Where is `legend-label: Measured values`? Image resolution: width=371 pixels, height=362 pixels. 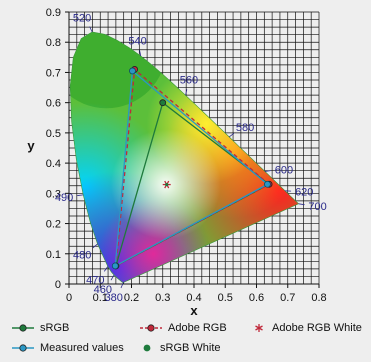 legend-label: Measured values is located at coordinates (82, 348).